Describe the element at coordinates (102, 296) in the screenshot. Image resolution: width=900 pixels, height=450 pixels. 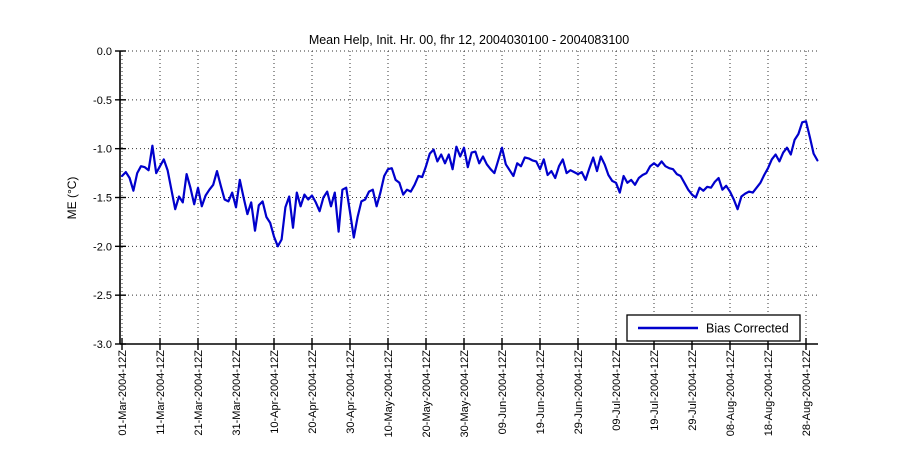
I see `y-tick-label: -2.5` at that location.